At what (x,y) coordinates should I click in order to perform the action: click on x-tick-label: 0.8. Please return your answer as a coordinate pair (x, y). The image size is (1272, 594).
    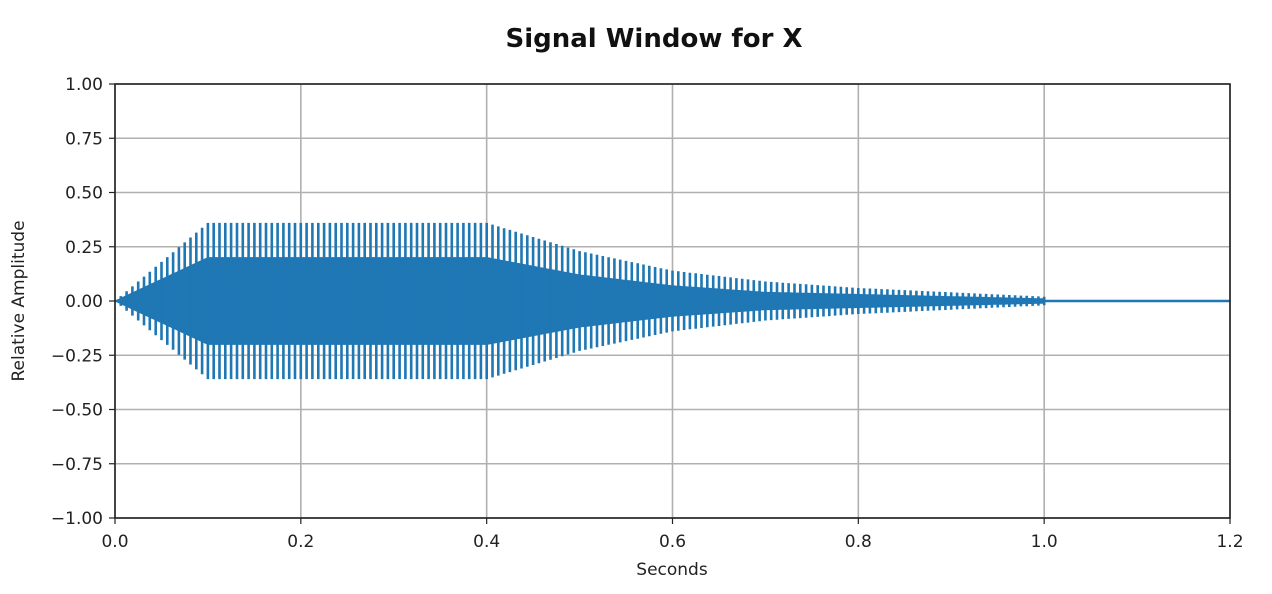
    Looking at the image, I should click on (858, 542).